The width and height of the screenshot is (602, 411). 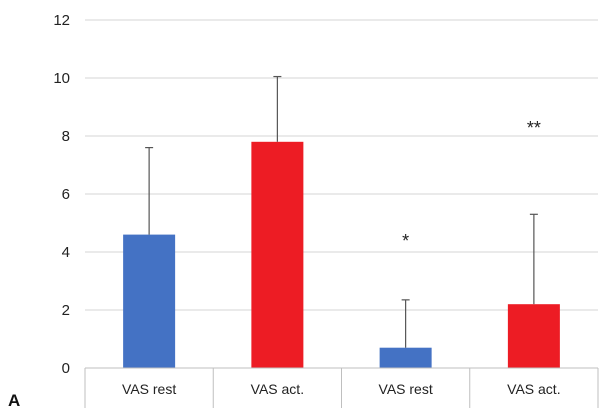 What do you see at coordinates (66, 310) in the screenshot?
I see `y-tick-label: 2` at bounding box center [66, 310].